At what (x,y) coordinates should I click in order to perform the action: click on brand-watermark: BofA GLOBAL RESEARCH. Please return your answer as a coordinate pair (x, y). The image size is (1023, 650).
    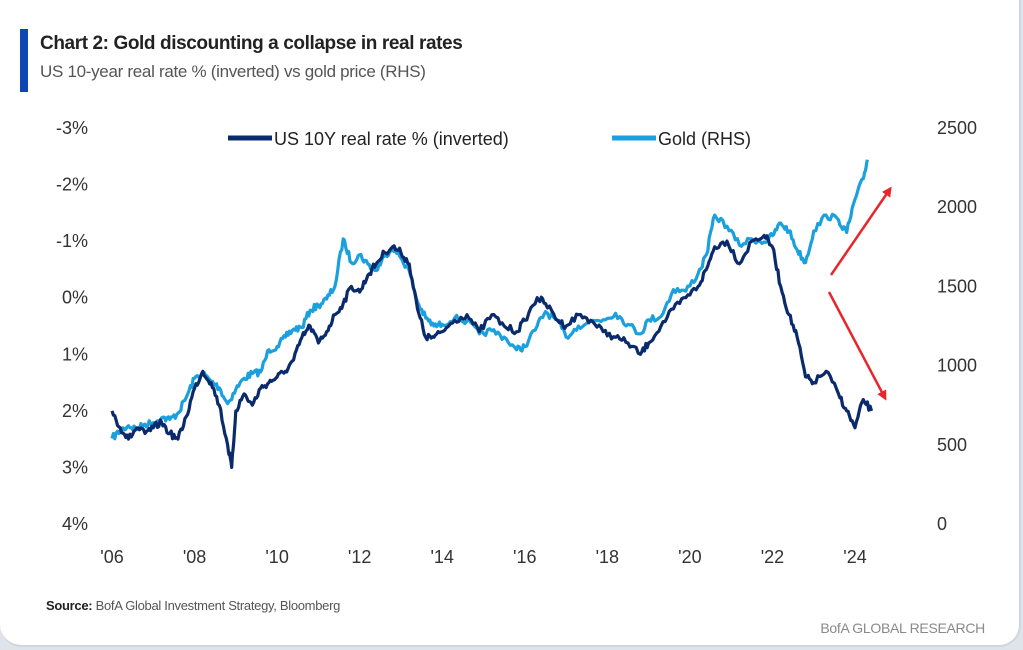
    Looking at the image, I should click on (902, 628).